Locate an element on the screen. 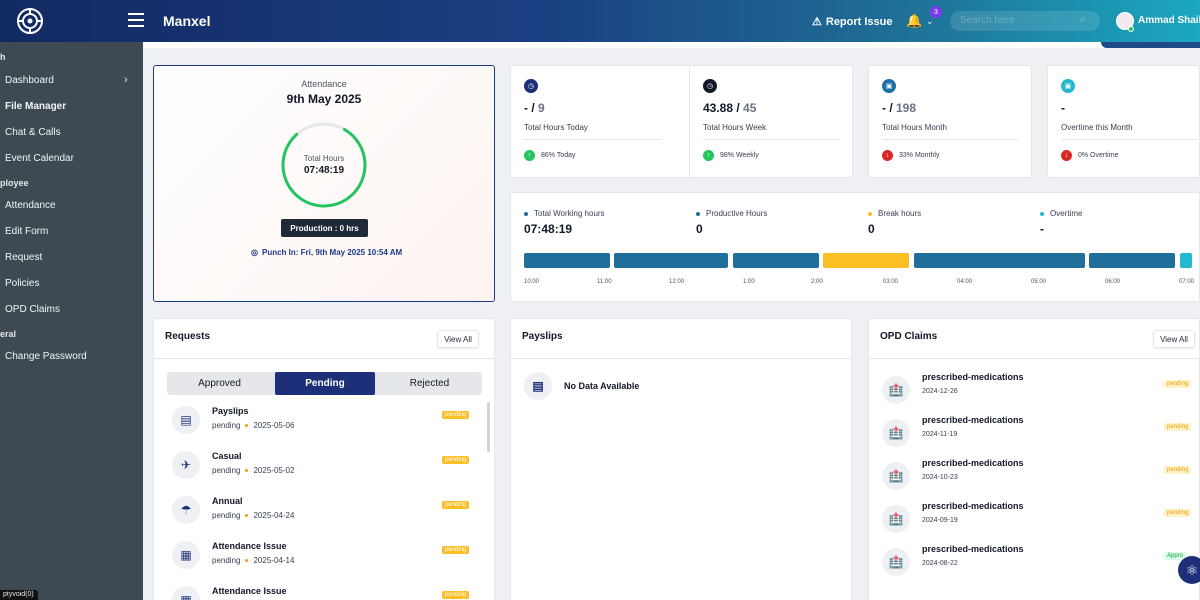 Image resolution: width=1200 pixels, height=600 pixels. stat-label: Overtime this Month is located at coordinates (1097, 127).